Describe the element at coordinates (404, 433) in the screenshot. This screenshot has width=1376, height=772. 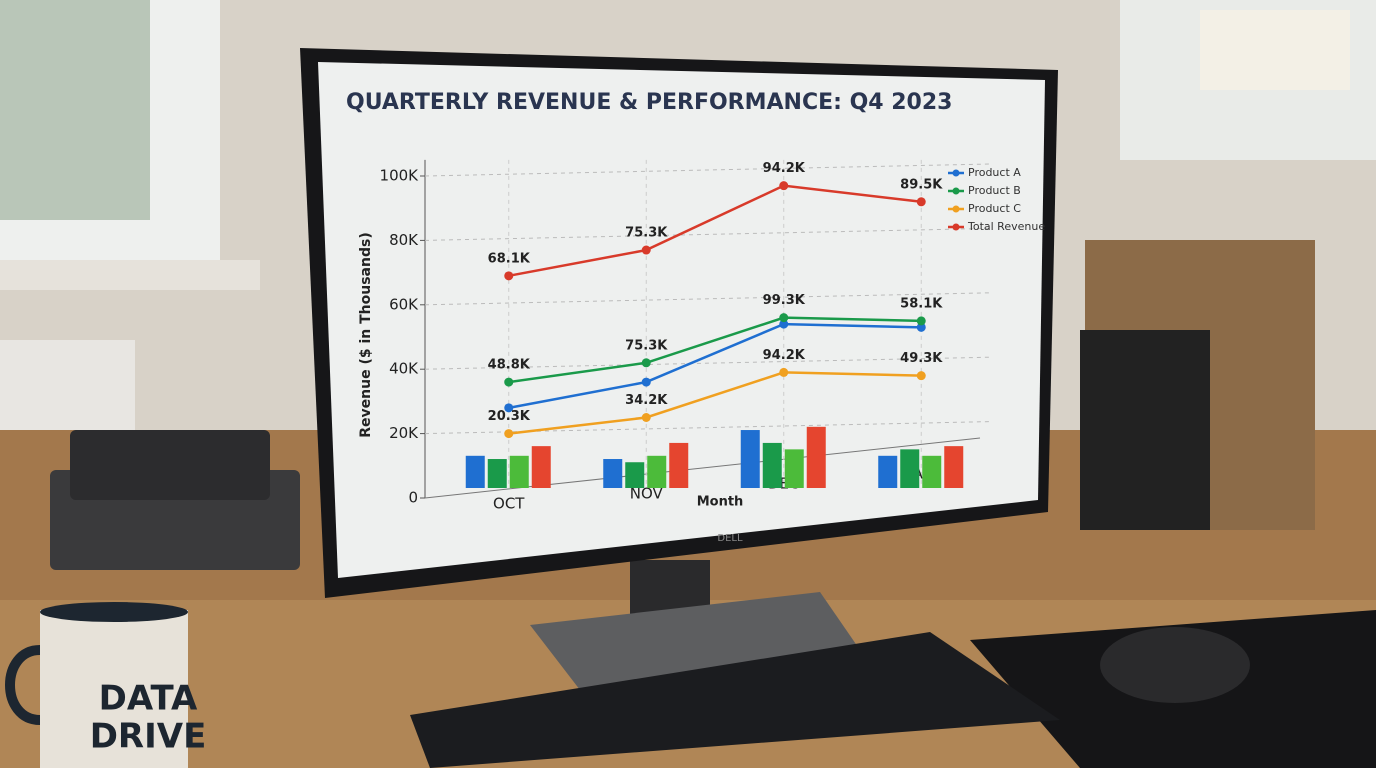
I see `y-tick-label: 20K` at that location.